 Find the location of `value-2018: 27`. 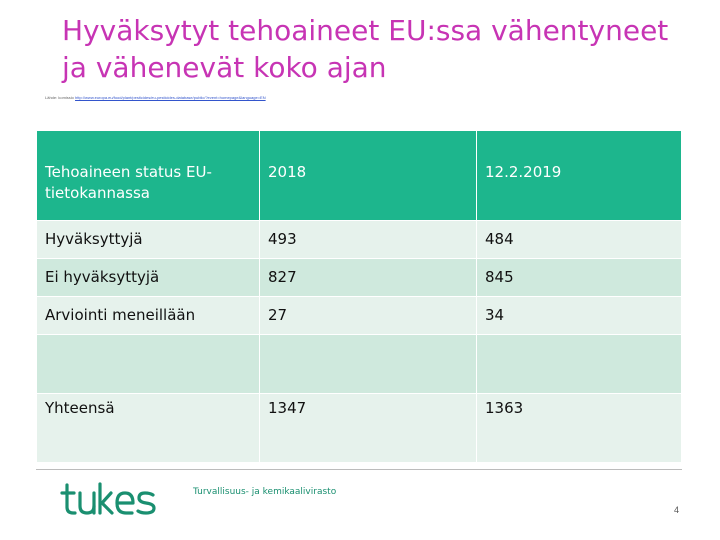

value-2018: 27 is located at coordinates (368, 315).